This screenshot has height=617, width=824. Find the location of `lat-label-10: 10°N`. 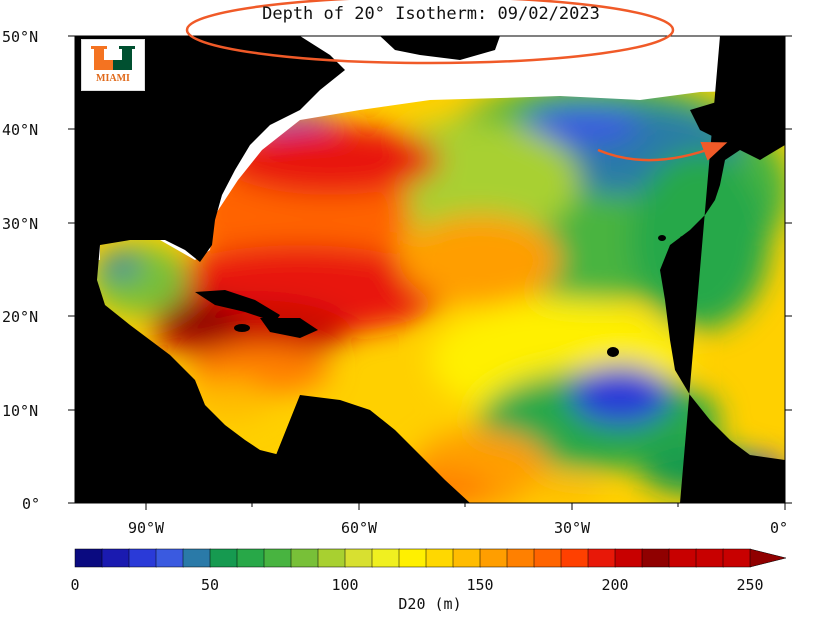

lat-label-10: 10°N is located at coordinates (20, 411).